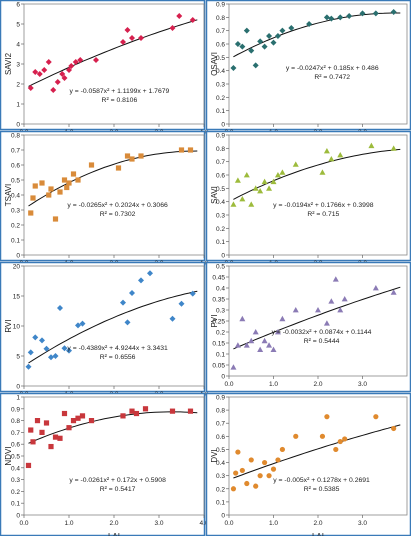 The width and height of the screenshot is (411, 536). What do you see at coordinates (15, 433) in the screenshot?
I see `y-tick-label: 0.7` at bounding box center [15, 433].